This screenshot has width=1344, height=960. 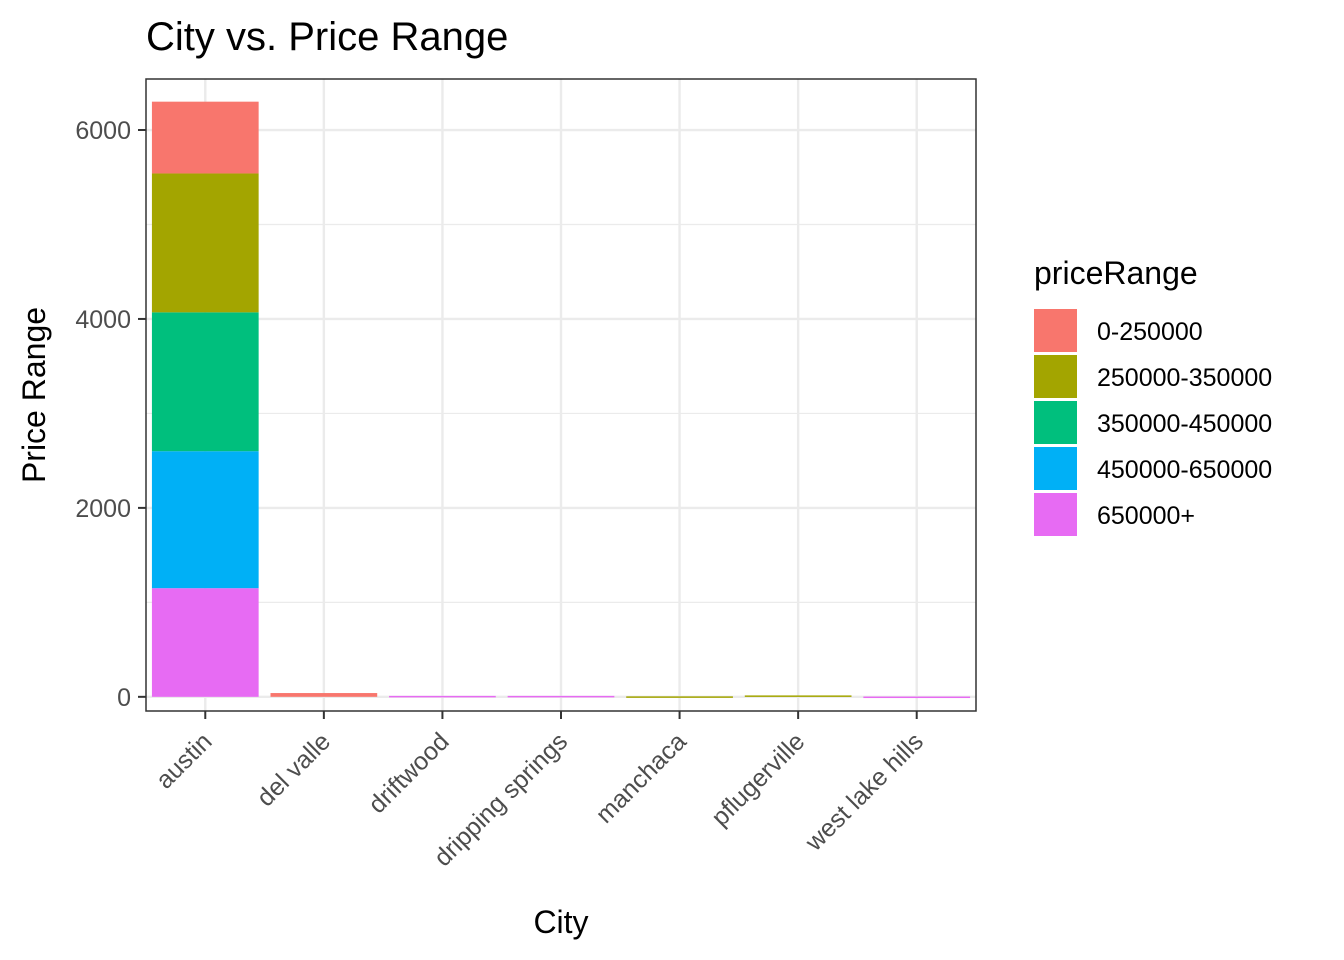 What do you see at coordinates (124, 698) in the screenshot?
I see `y-tick-label: 0` at bounding box center [124, 698].